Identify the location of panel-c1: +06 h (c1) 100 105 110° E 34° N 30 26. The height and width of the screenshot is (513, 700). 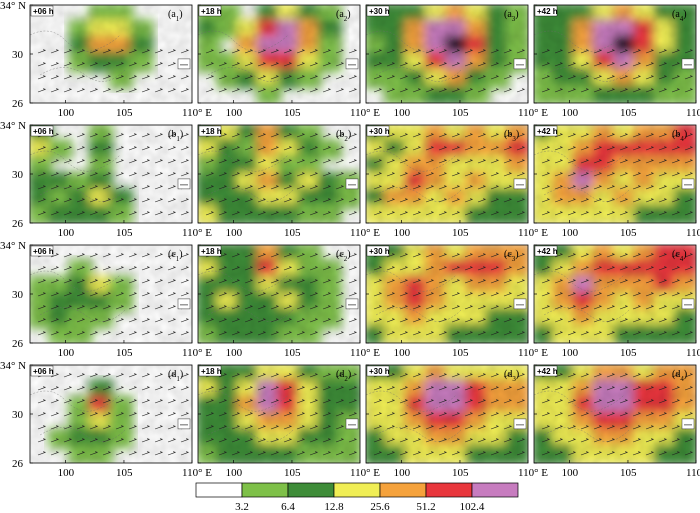
(106, 299).